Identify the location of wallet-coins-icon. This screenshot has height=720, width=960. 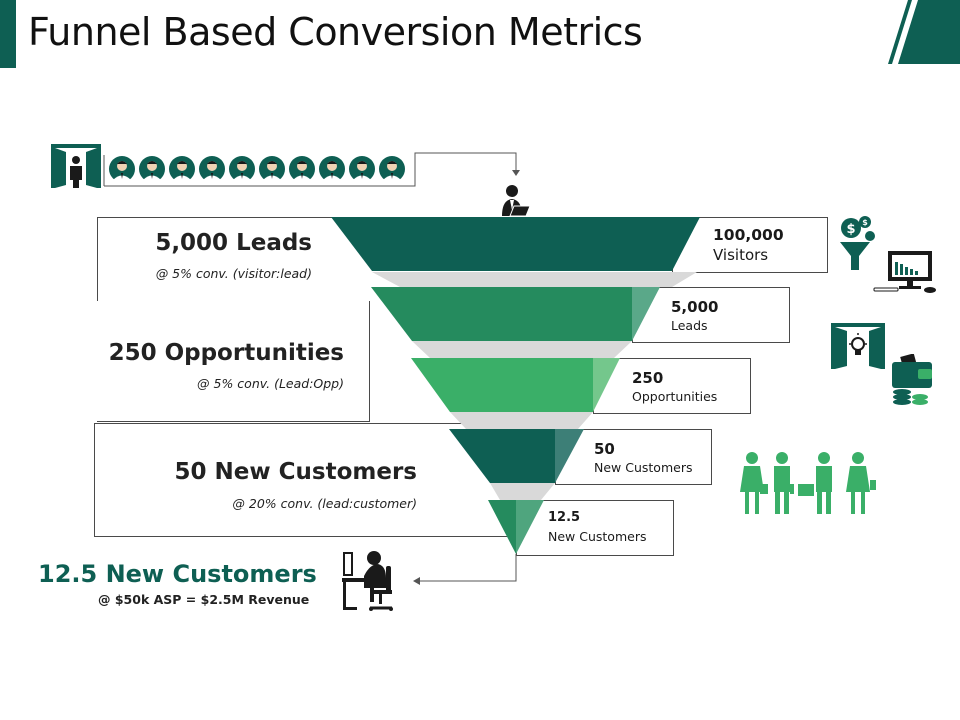
(912, 379).